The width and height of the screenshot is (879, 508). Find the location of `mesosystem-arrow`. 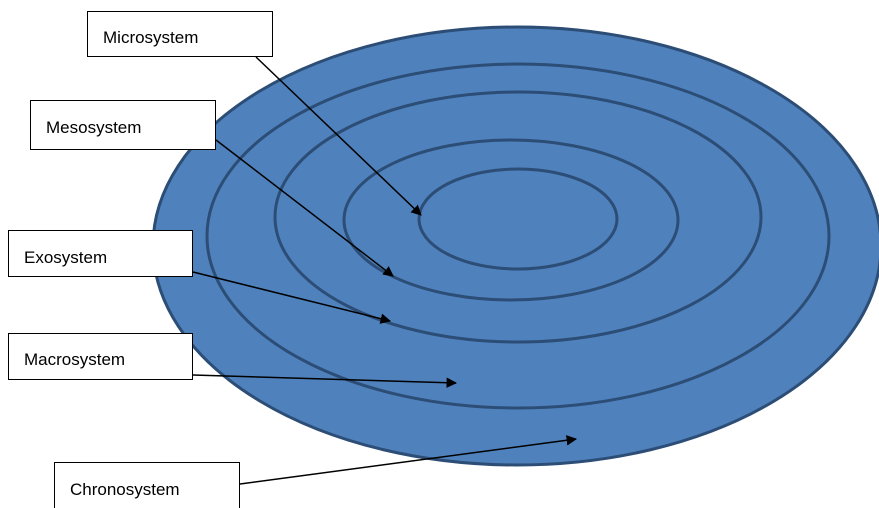

mesosystem-arrow is located at coordinates (304, 208).